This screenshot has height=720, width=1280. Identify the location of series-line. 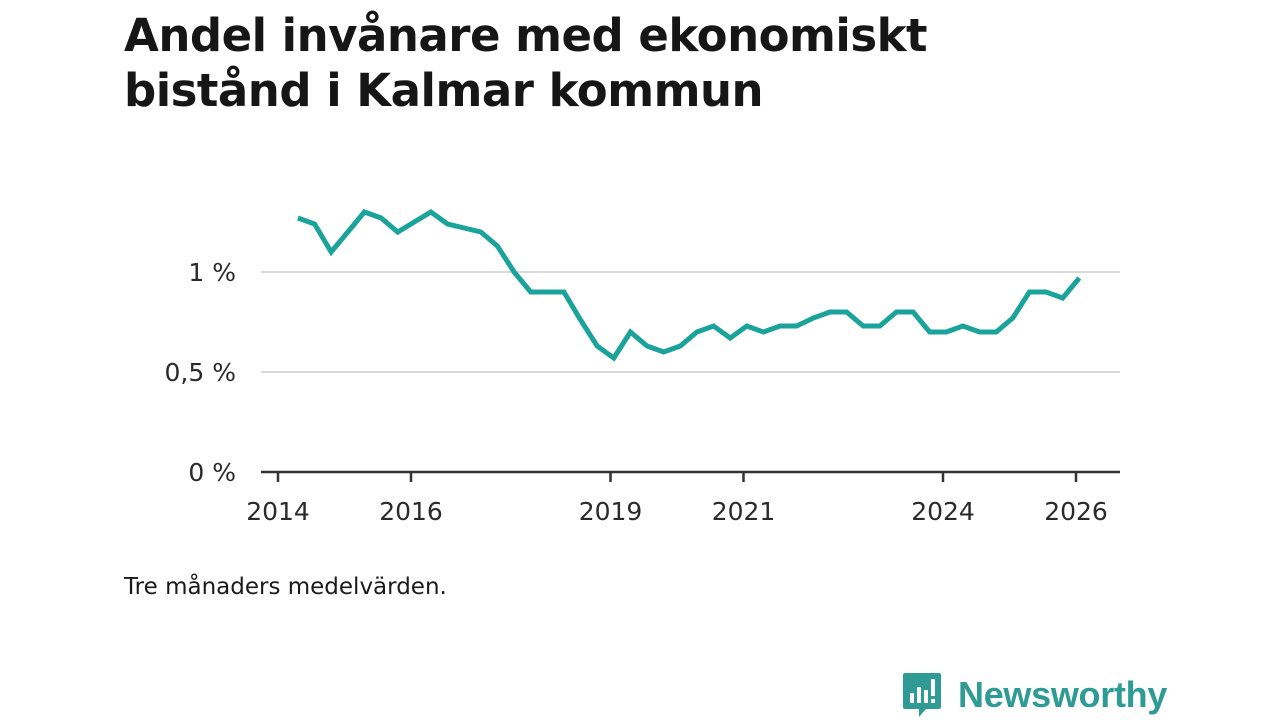
(689, 285).